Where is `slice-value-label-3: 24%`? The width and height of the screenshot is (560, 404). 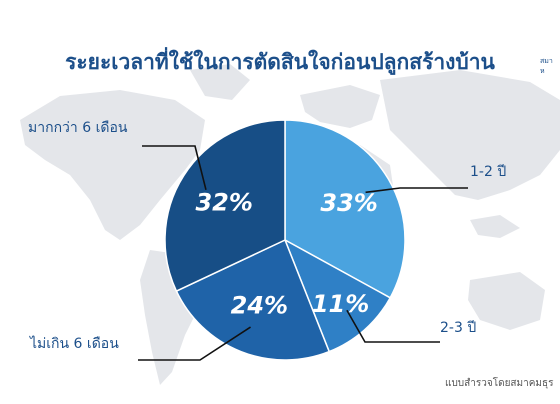
slice-value-label-3: 24% is located at coordinates (259, 306).